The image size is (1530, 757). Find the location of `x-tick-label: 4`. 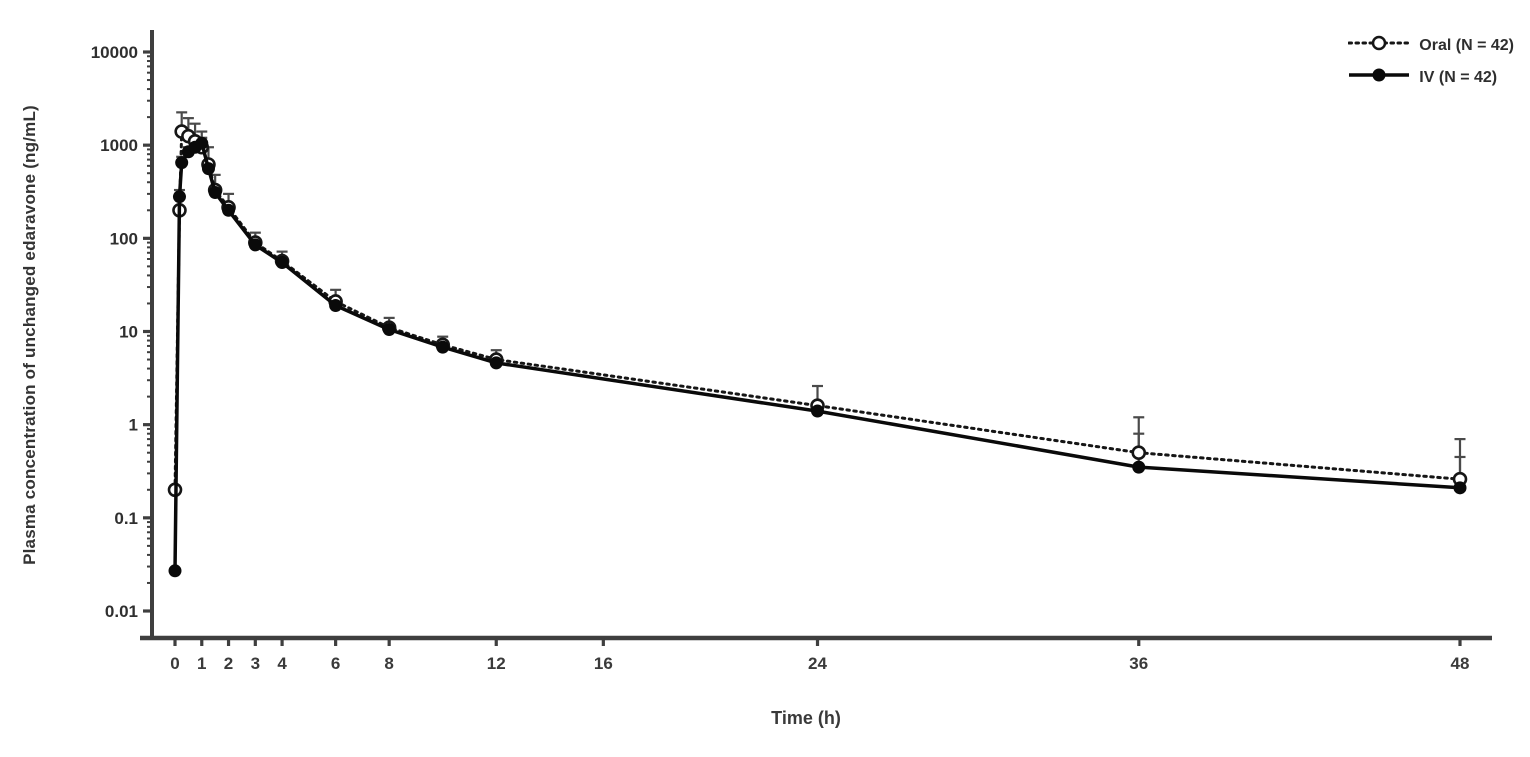

x-tick-label: 4 is located at coordinates (282, 663).